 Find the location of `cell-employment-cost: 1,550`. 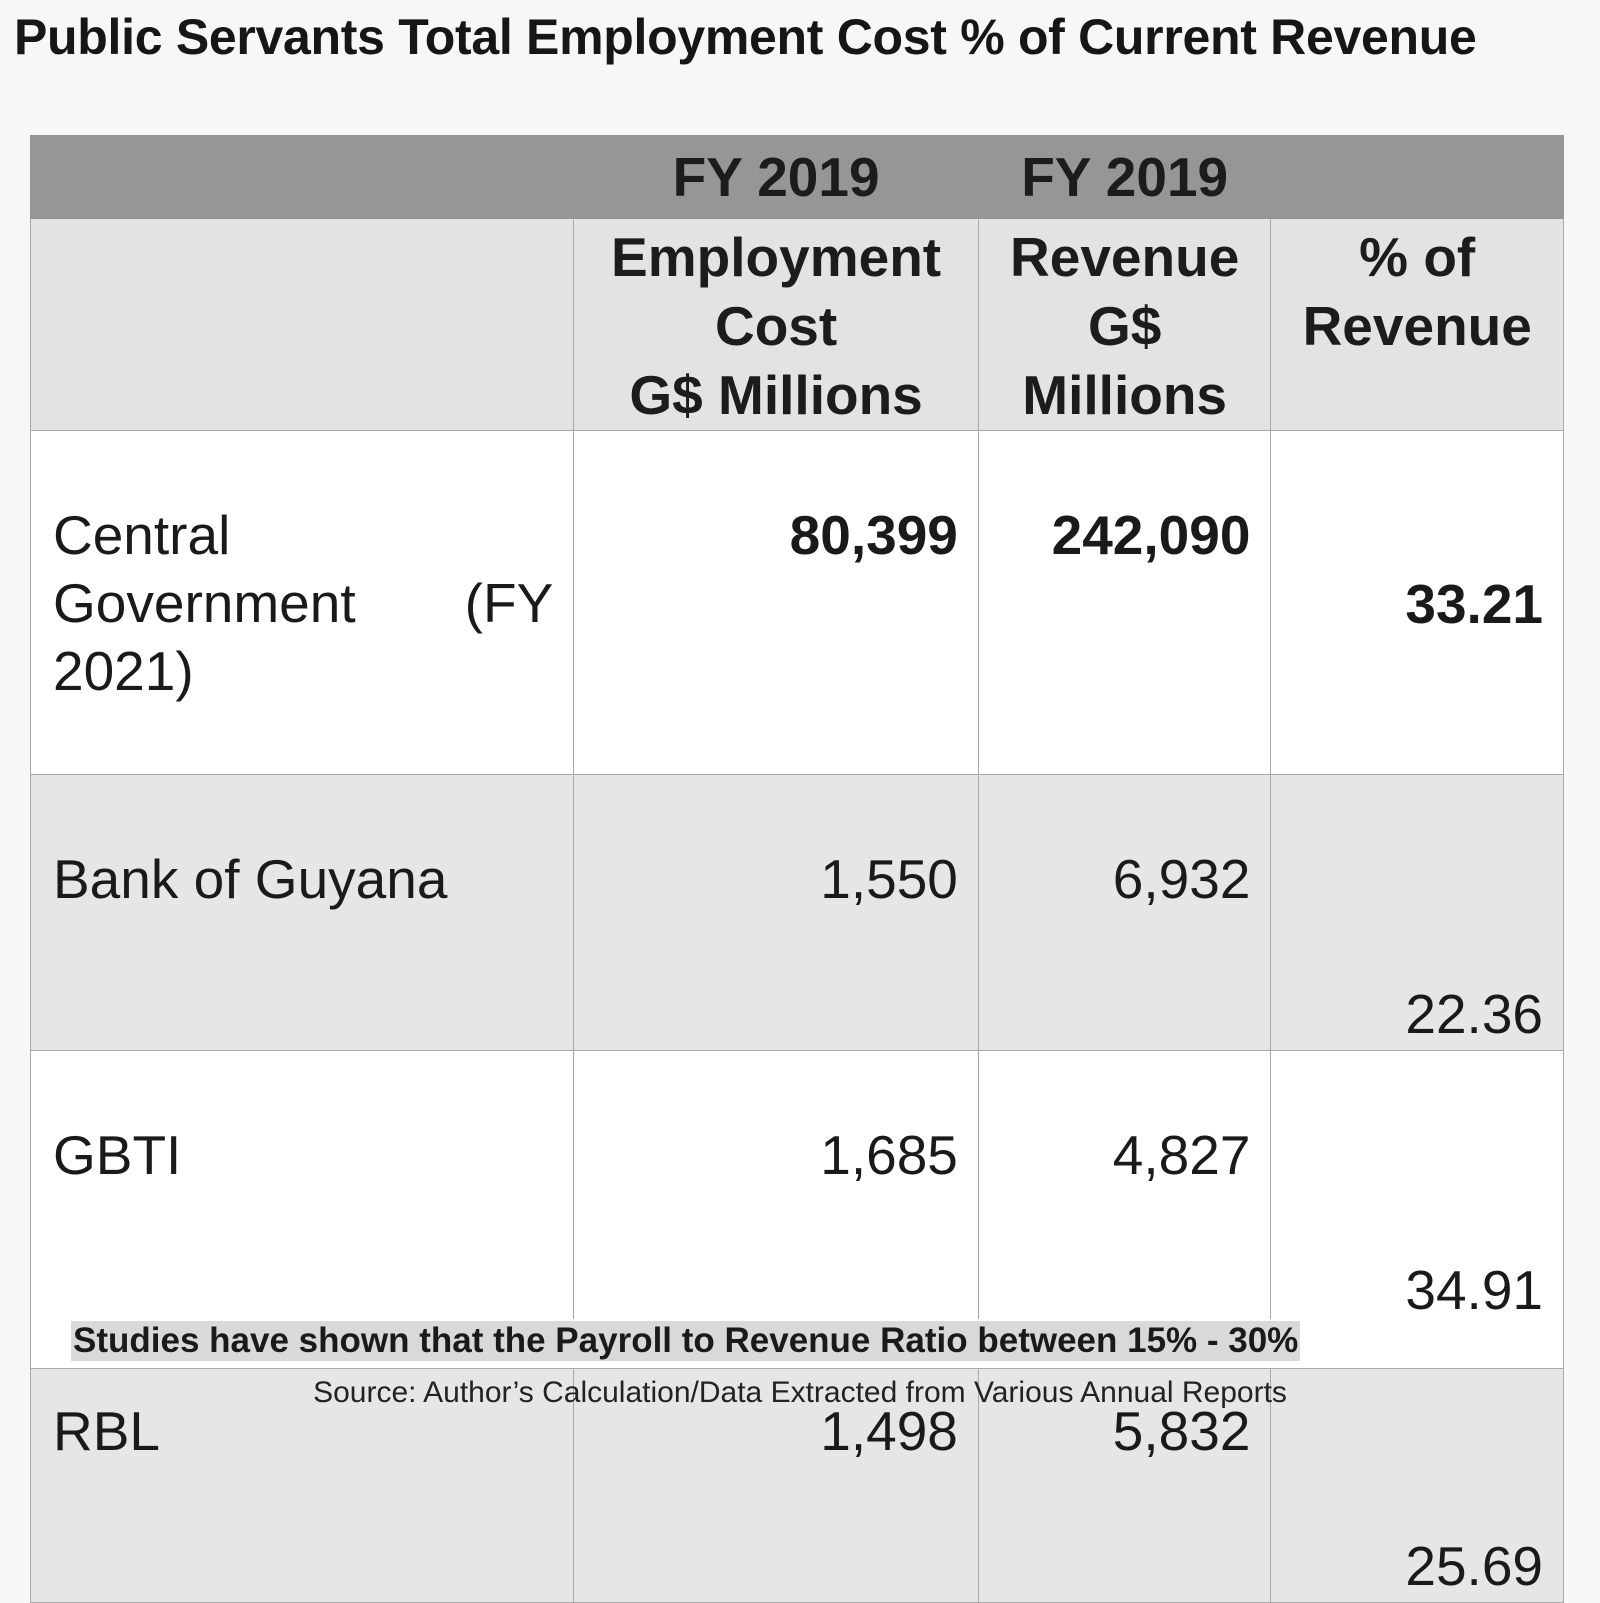

cell-employment-cost: 1,550 is located at coordinates (776, 912).